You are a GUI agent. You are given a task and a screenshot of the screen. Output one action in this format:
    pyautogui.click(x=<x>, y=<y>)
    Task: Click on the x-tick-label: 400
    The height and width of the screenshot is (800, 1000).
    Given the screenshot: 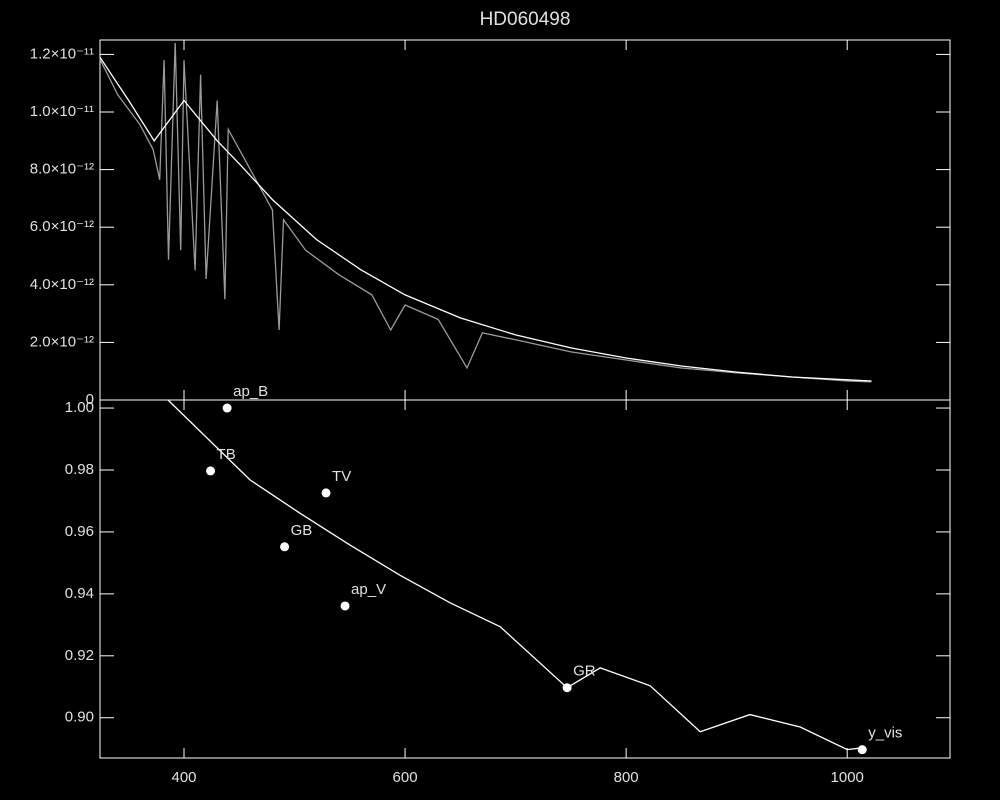 What is the action you would take?
    pyautogui.click(x=183, y=777)
    